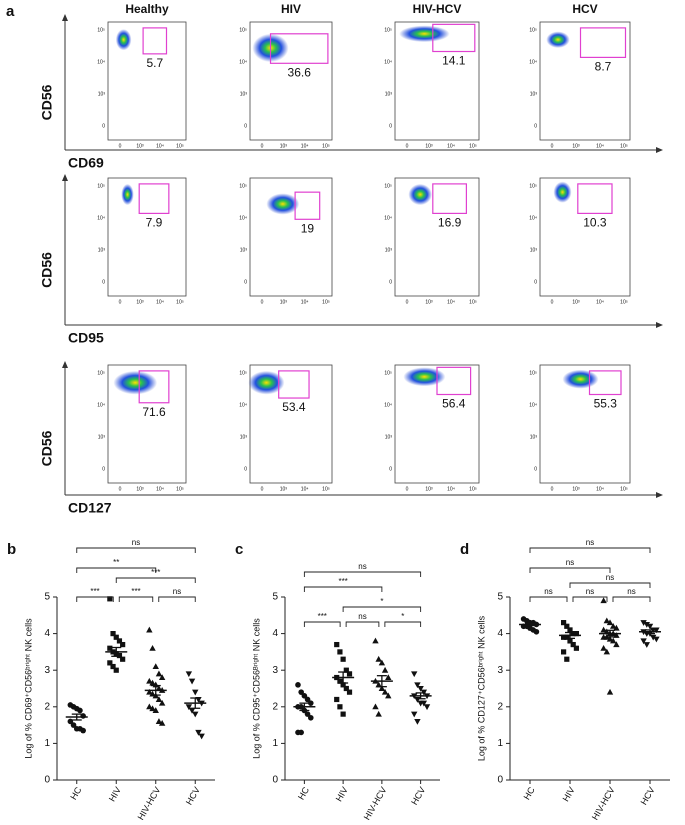 This screenshot has width=685, height=825. Describe the element at coordinates (381, 601) in the screenshot. I see `significance-label: *` at that location.